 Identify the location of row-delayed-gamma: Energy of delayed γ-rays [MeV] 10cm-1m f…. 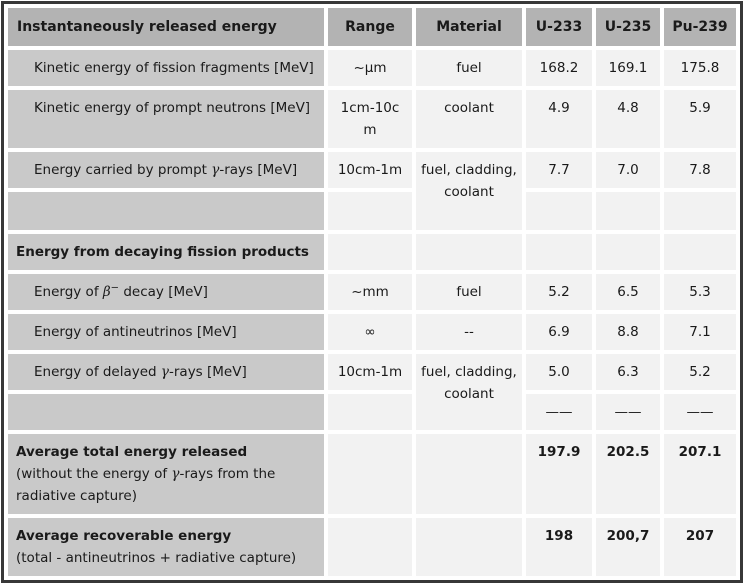
(372, 392).